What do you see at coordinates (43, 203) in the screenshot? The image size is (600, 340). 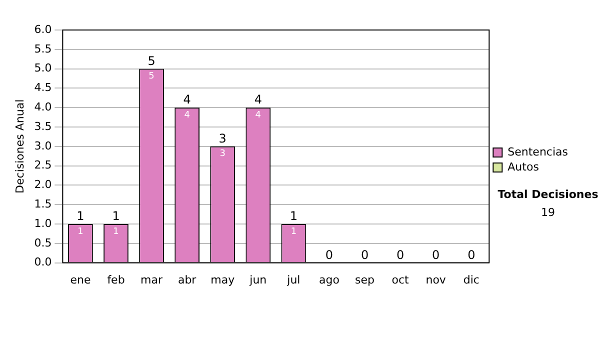 I see `y-tick-label: 1.5` at bounding box center [43, 203].